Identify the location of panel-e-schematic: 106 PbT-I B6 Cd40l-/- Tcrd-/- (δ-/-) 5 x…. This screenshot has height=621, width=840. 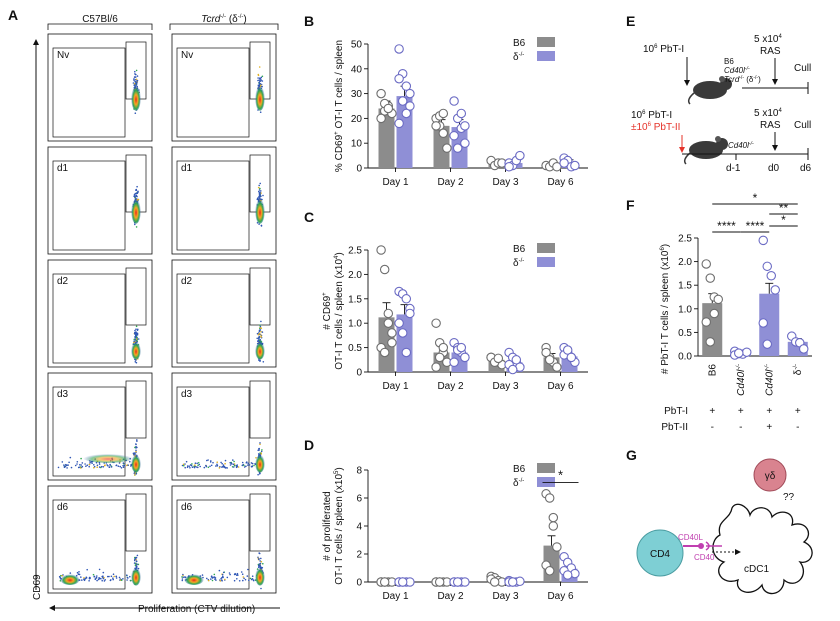
(721, 104).